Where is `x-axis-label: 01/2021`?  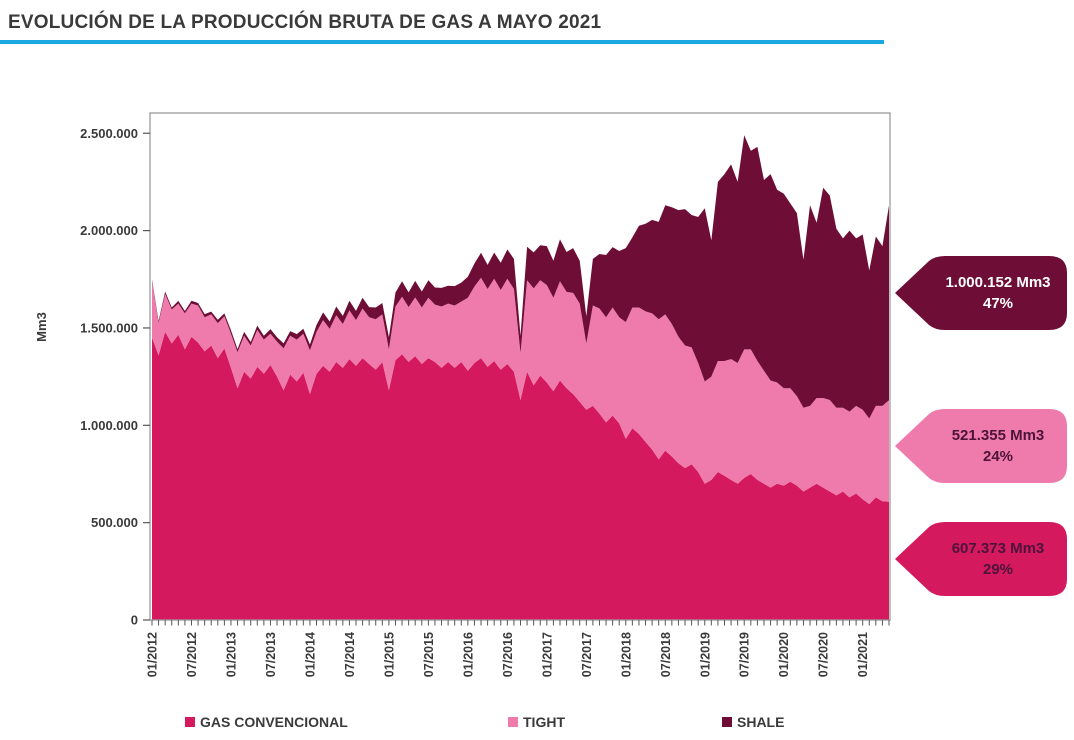 x-axis-label: 01/2021 is located at coordinates (863, 654).